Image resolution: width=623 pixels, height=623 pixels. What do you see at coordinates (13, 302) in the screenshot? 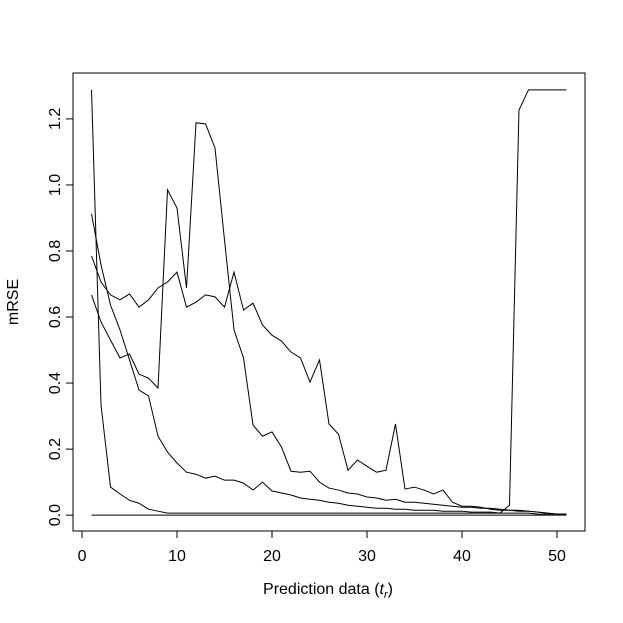
I see `y-axis-label: mRSE` at bounding box center [13, 302].